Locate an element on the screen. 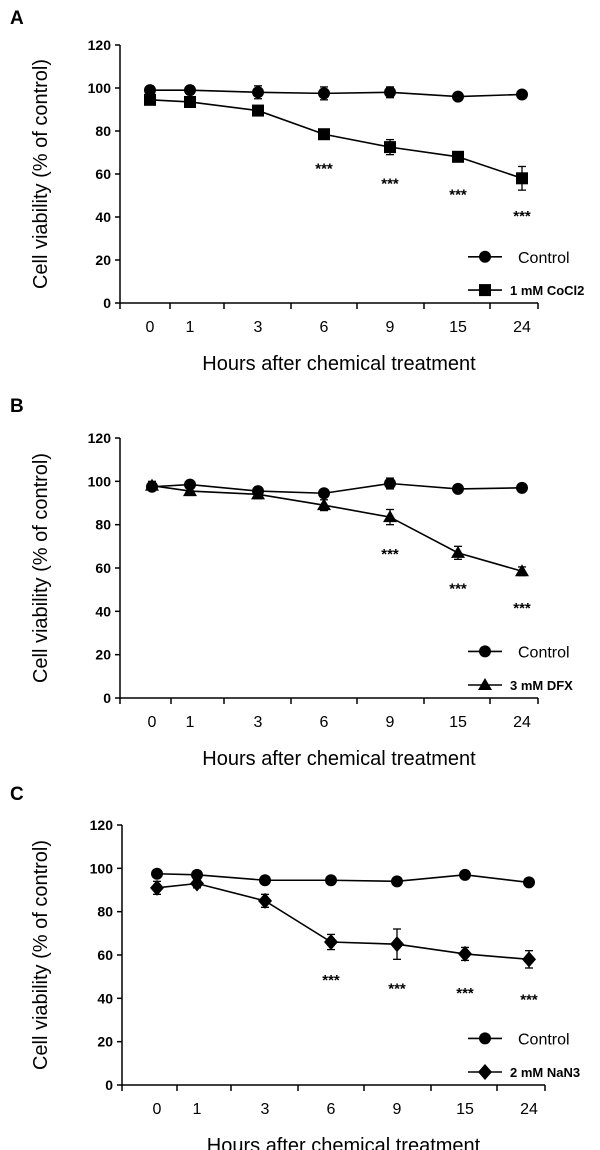  legend: Control 1 mM CoCl2 is located at coordinates (526, 274).